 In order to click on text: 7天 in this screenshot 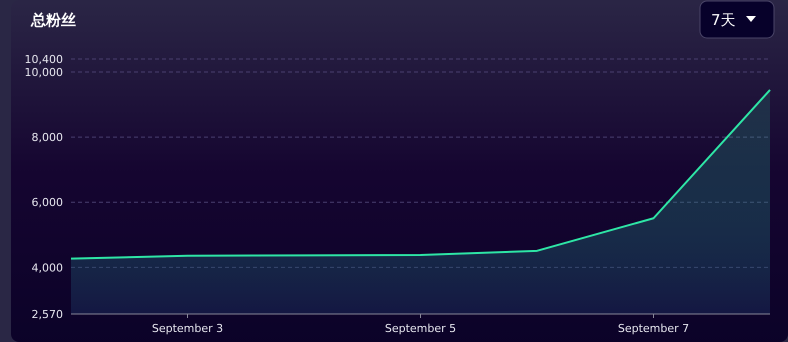, I will do `click(723, 20)`.